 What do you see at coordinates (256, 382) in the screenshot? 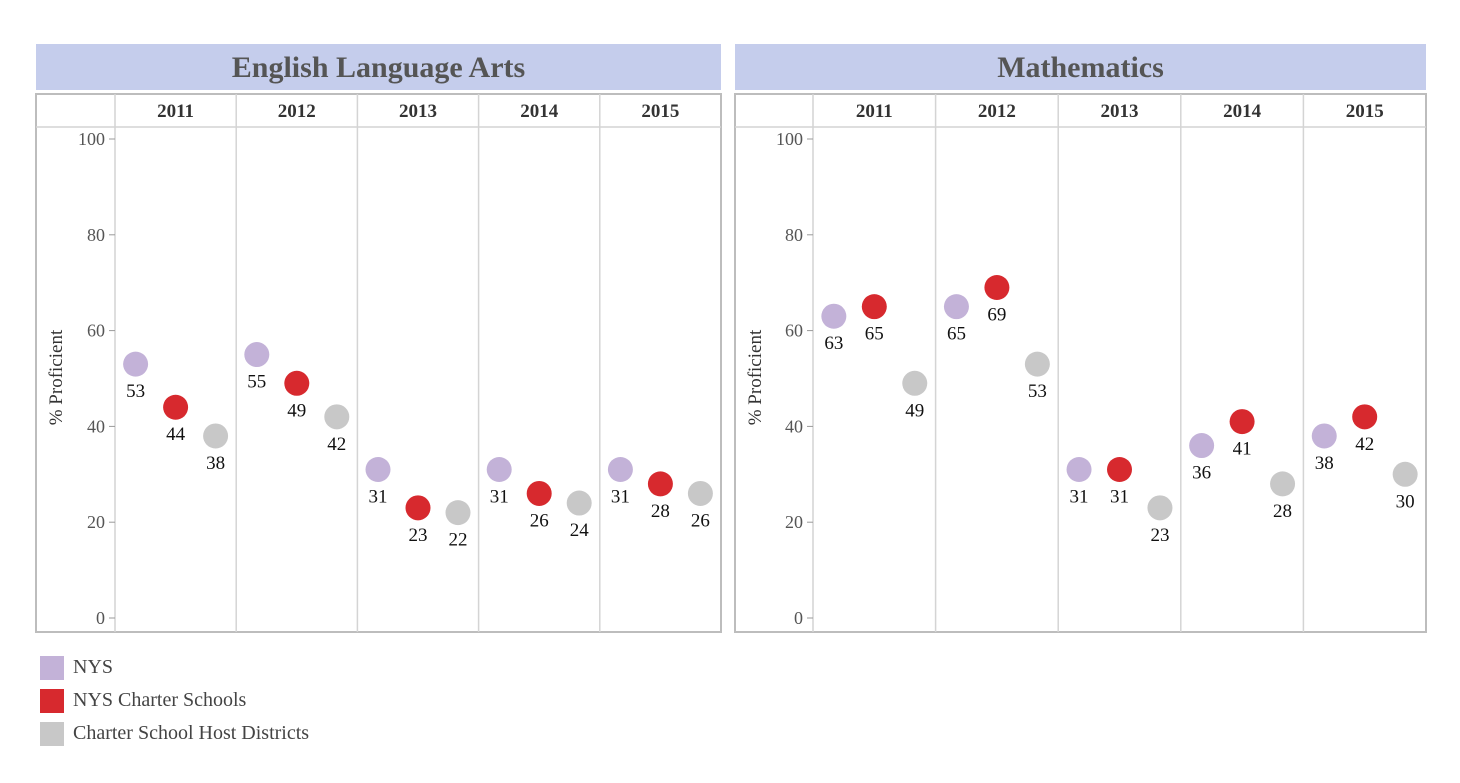
I see `data-label-nys-2012: 55` at bounding box center [256, 382].